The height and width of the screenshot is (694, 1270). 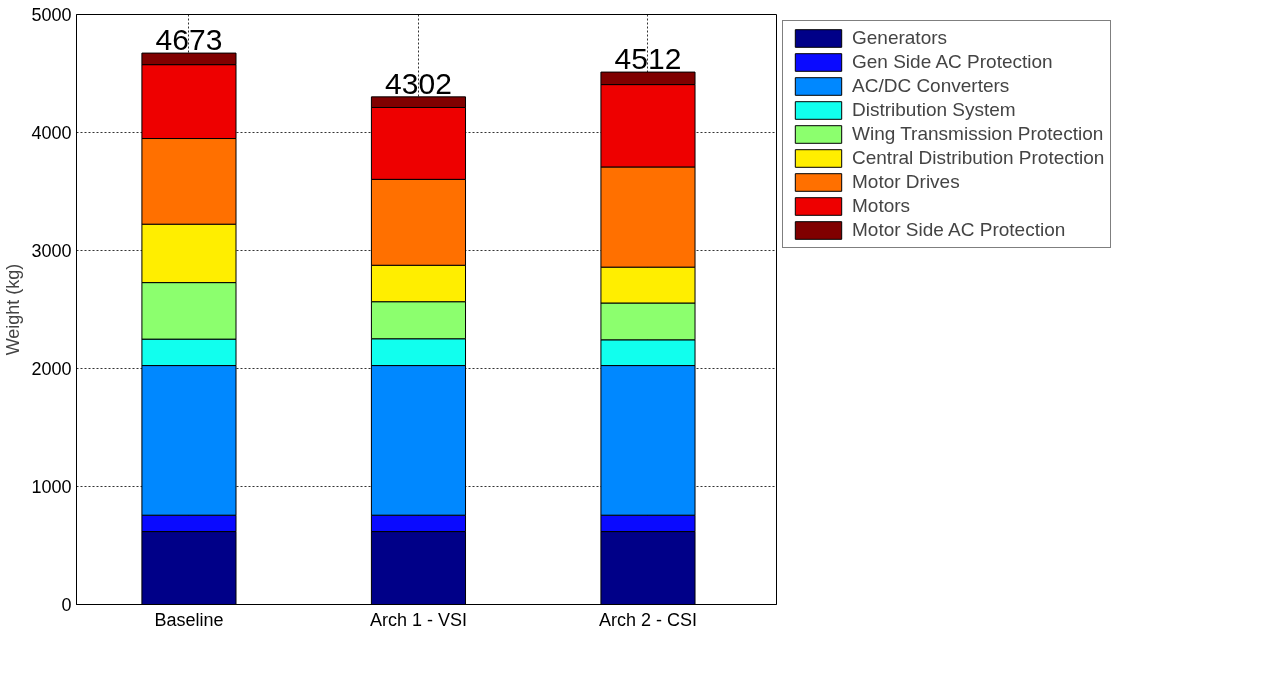 What do you see at coordinates (647, 619) in the screenshot?
I see `x-tick-label: Arch 2 - CSI` at bounding box center [647, 619].